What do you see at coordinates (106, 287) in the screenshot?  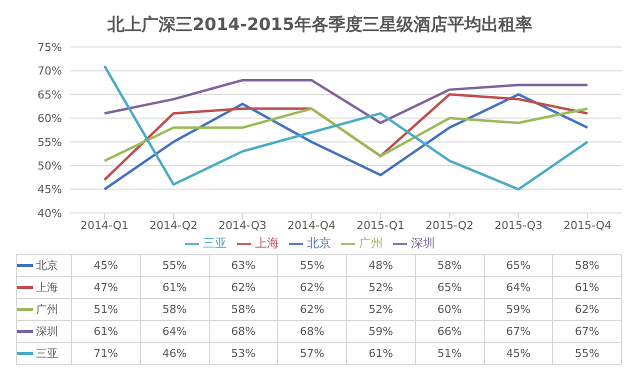 I see `data-label: 47%` at bounding box center [106, 287].